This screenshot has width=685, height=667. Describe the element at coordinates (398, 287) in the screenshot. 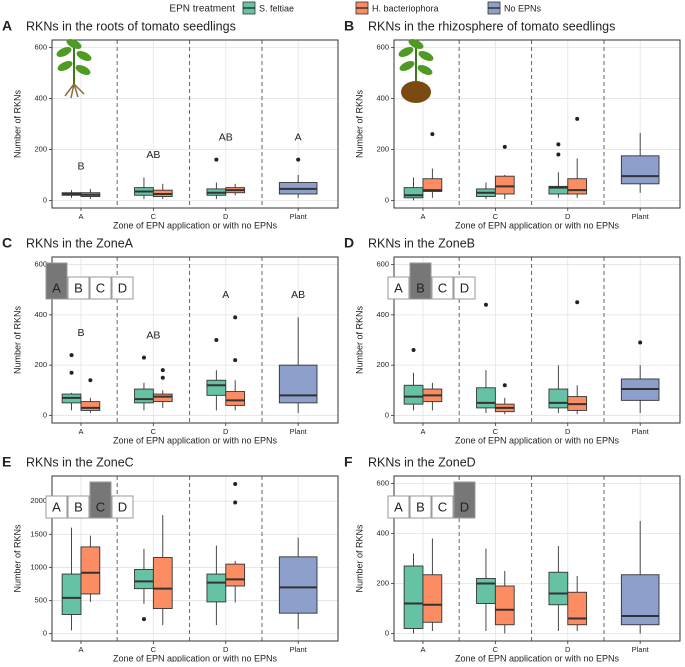

I see `zone-label: A` at that location.